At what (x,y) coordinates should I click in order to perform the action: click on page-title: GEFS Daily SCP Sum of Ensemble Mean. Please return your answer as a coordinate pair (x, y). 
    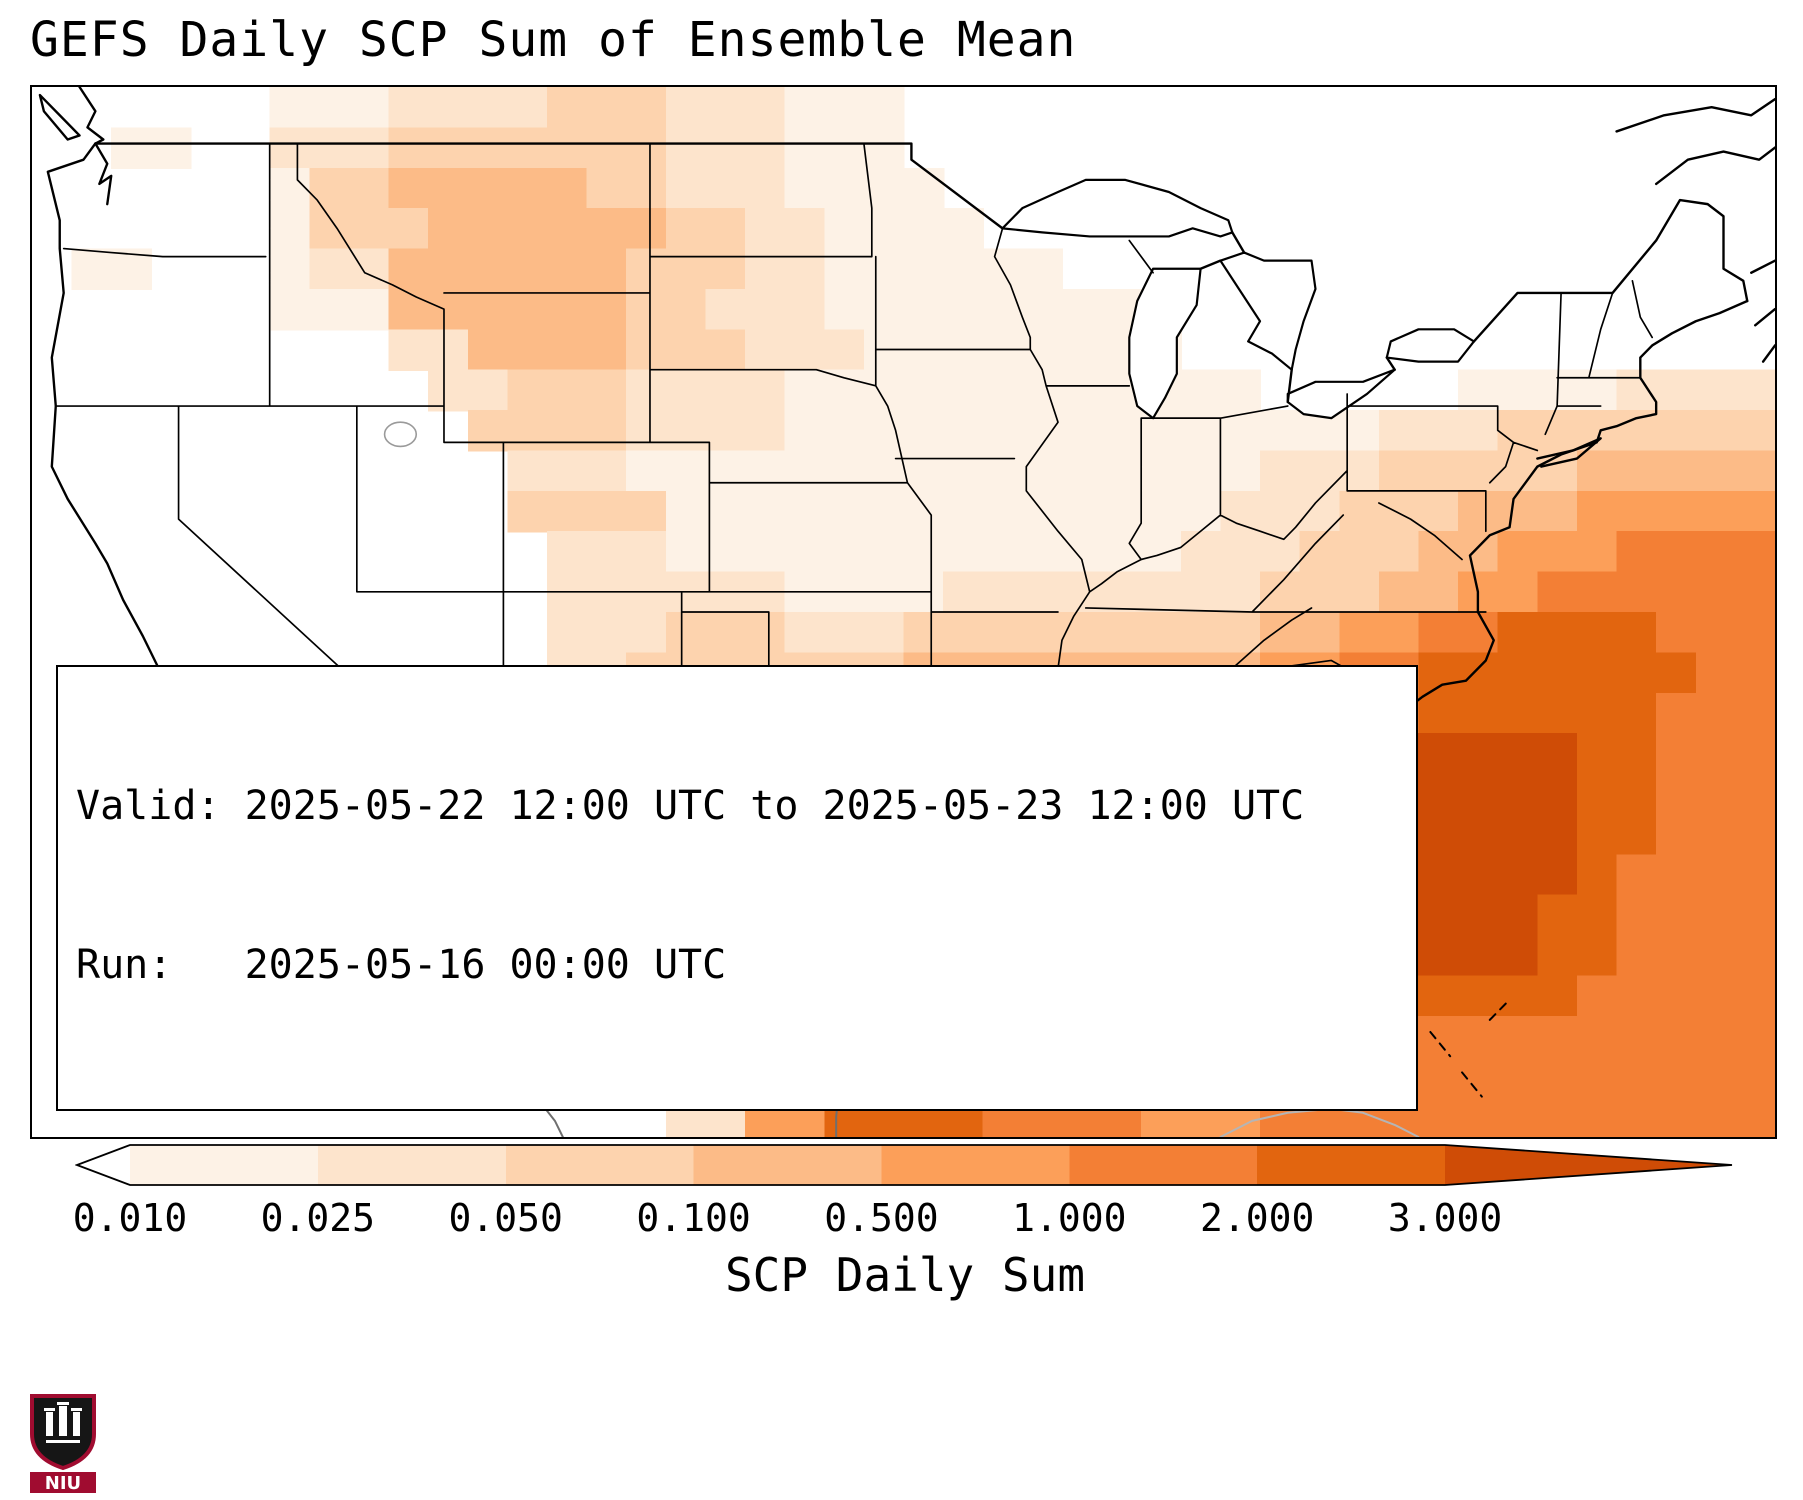
    Looking at the image, I should click on (553, 40).